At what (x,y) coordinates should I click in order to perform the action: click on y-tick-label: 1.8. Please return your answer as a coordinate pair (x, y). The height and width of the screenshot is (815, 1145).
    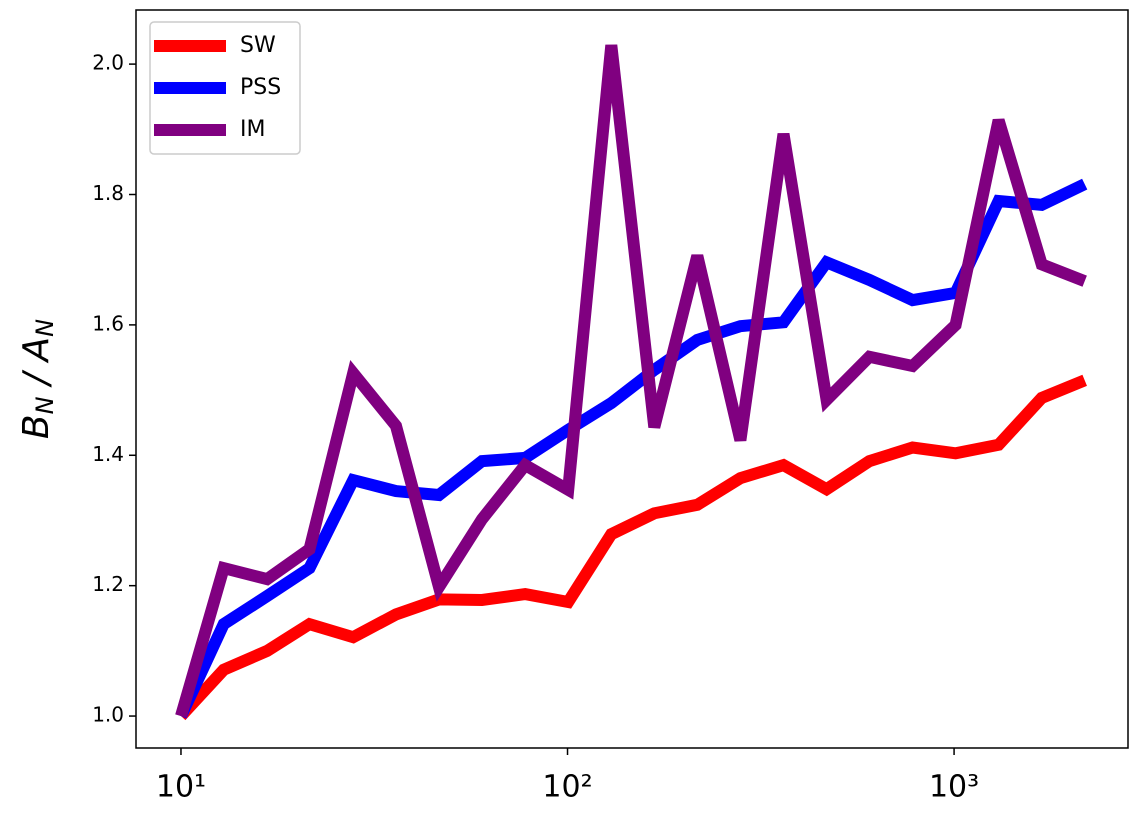
    Looking at the image, I should click on (108, 193).